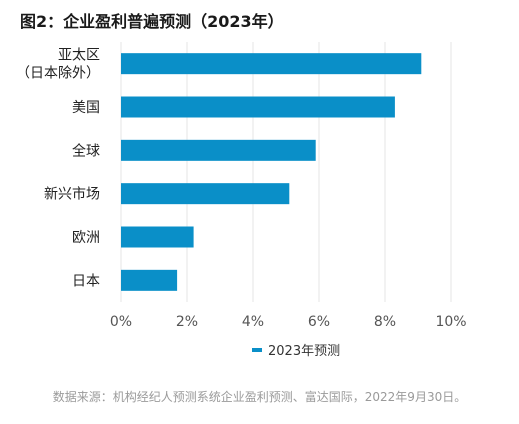  Describe the element at coordinates (58, 65) in the screenshot. I see `category-label: 亚太区（日本除外）` at that location.